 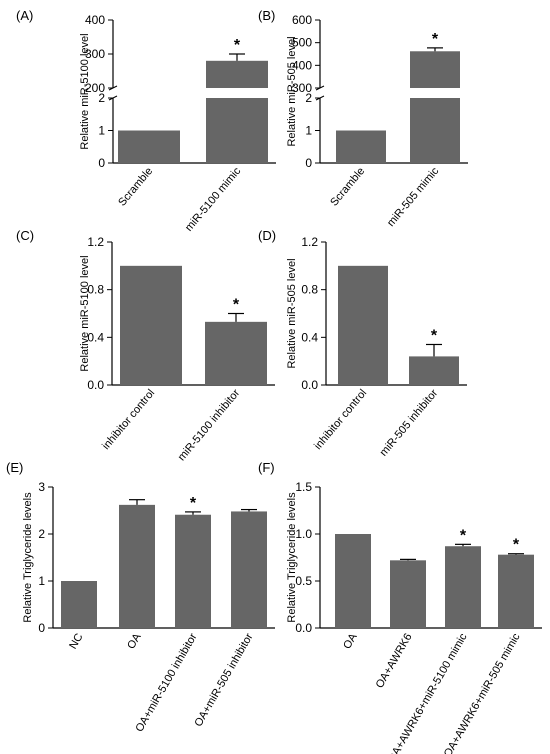 What do you see at coordinates (95, 88) in the screenshot?
I see `y-tick-label: 200` at bounding box center [95, 88].